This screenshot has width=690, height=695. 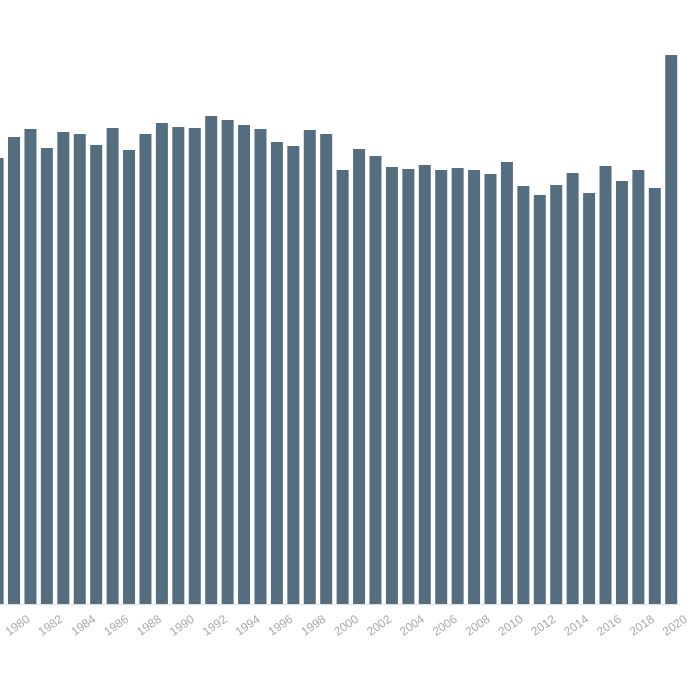 I want to click on x-tick-label: 2012, so click(x=543, y=625).